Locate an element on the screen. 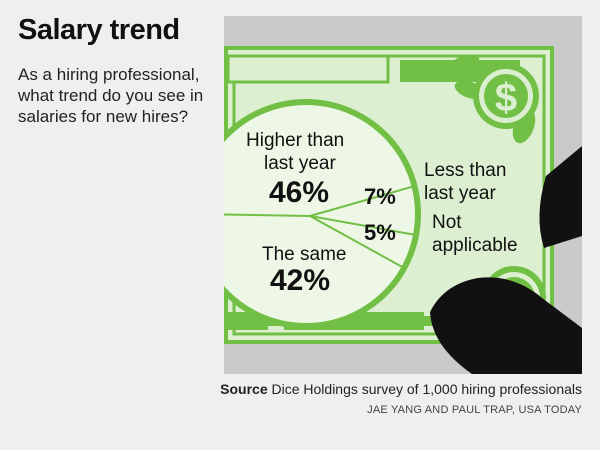  label-less-line2: last year is located at coordinates (460, 193).